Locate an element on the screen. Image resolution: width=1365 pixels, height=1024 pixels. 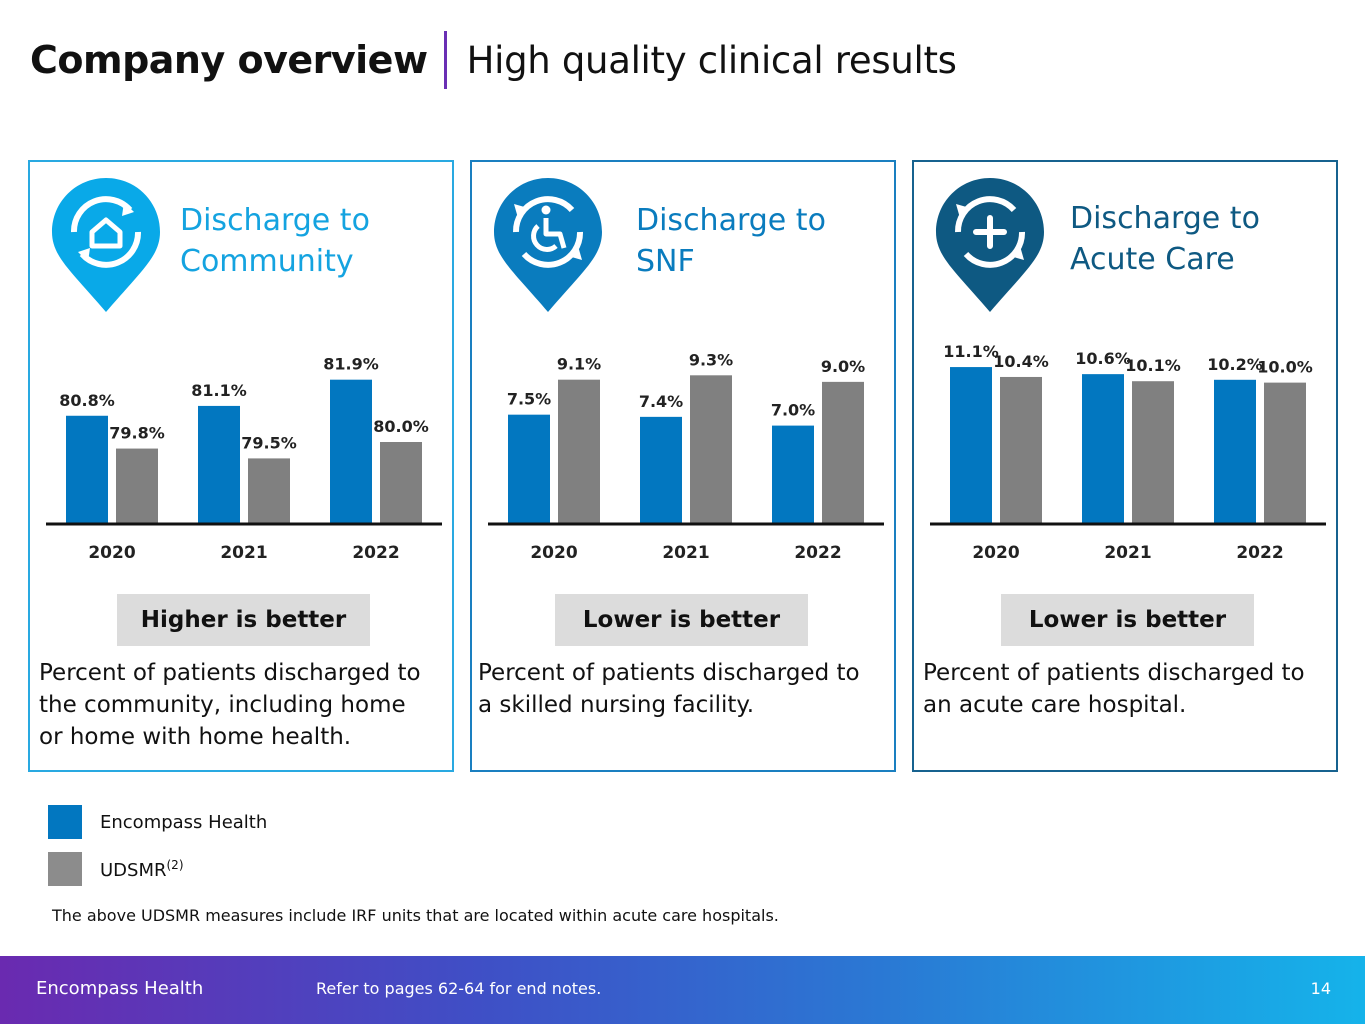
page-subtitle: High quality clinical results is located at coordinates (711, 60).